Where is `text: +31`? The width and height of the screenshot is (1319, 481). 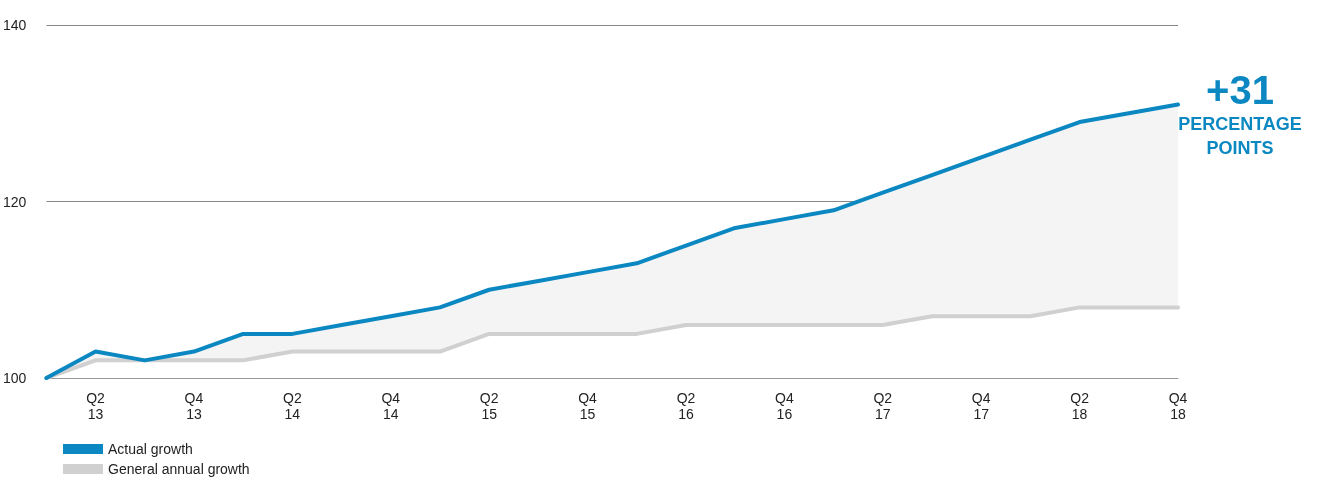
text: +31 is located at coordinates (1240, 90).